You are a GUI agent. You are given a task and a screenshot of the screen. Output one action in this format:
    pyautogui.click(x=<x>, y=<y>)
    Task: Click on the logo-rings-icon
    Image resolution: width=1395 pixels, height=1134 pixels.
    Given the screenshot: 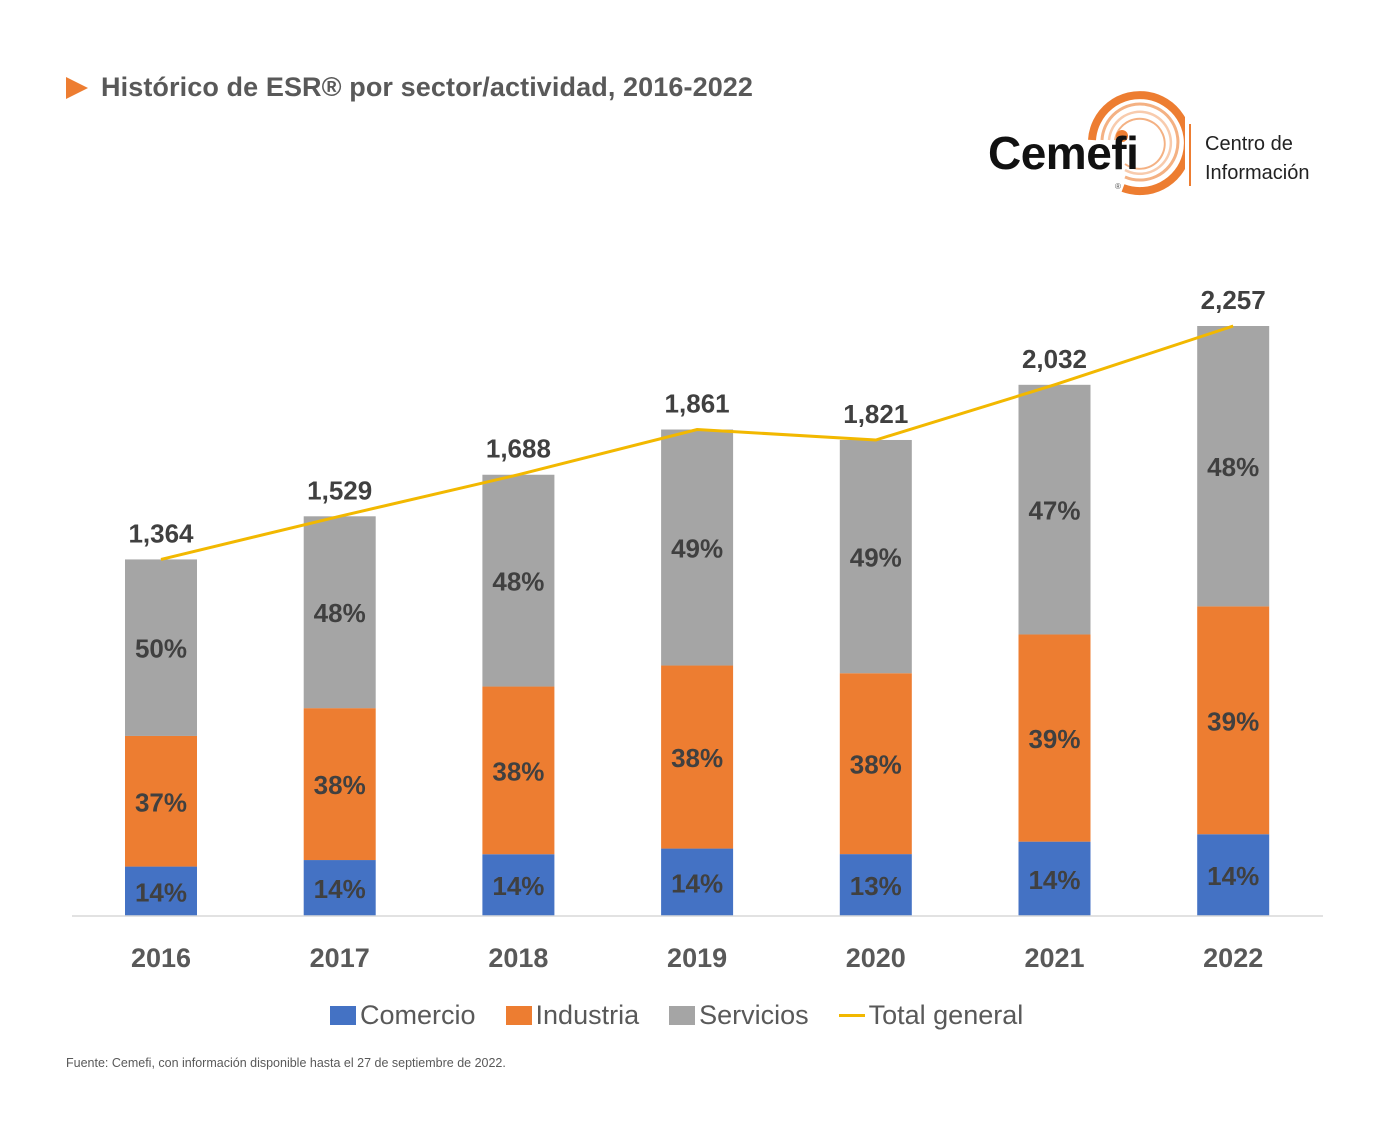 What is the action you would take?
    pyautogui.click(x=1136, y=143)
    